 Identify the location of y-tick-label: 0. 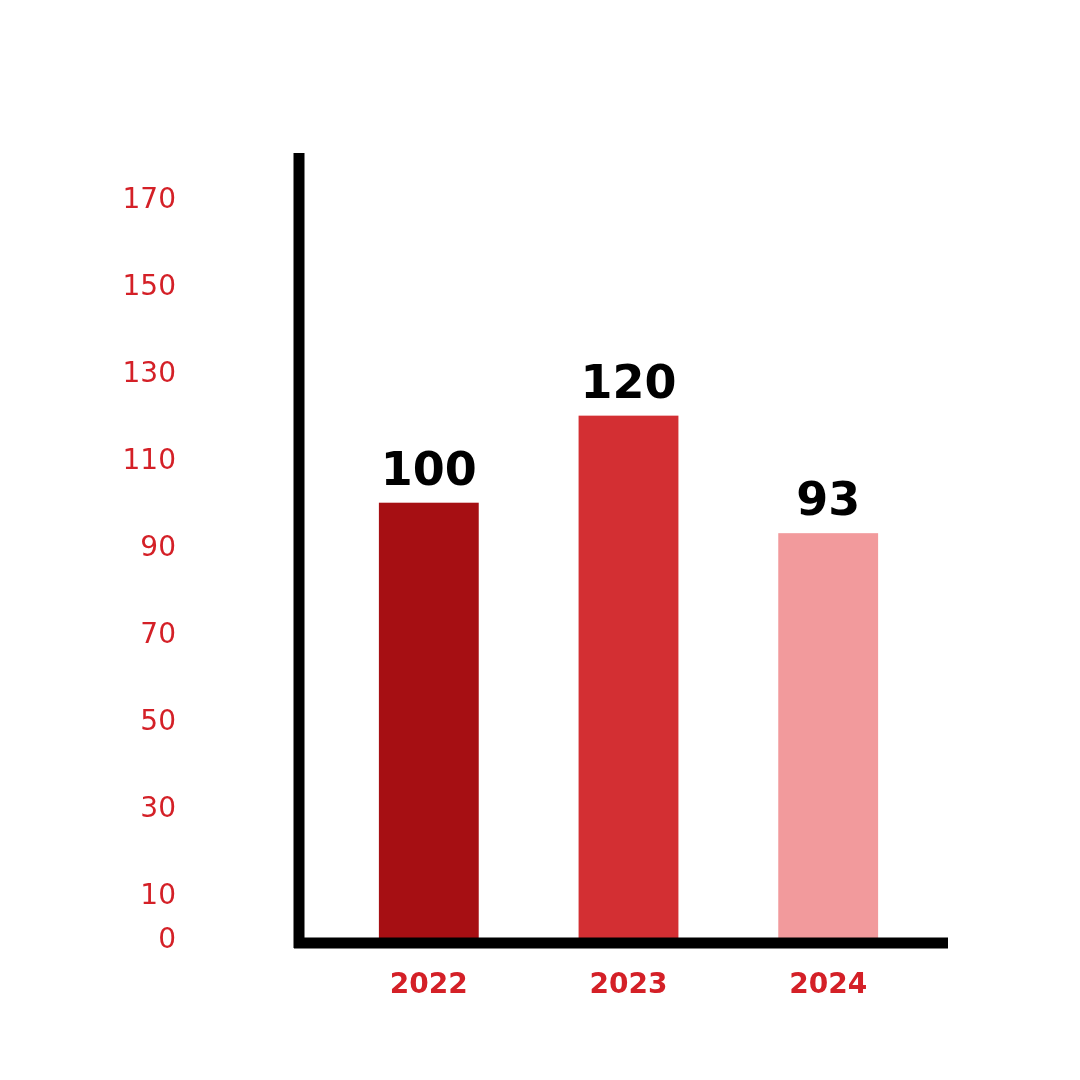
(167, 938).